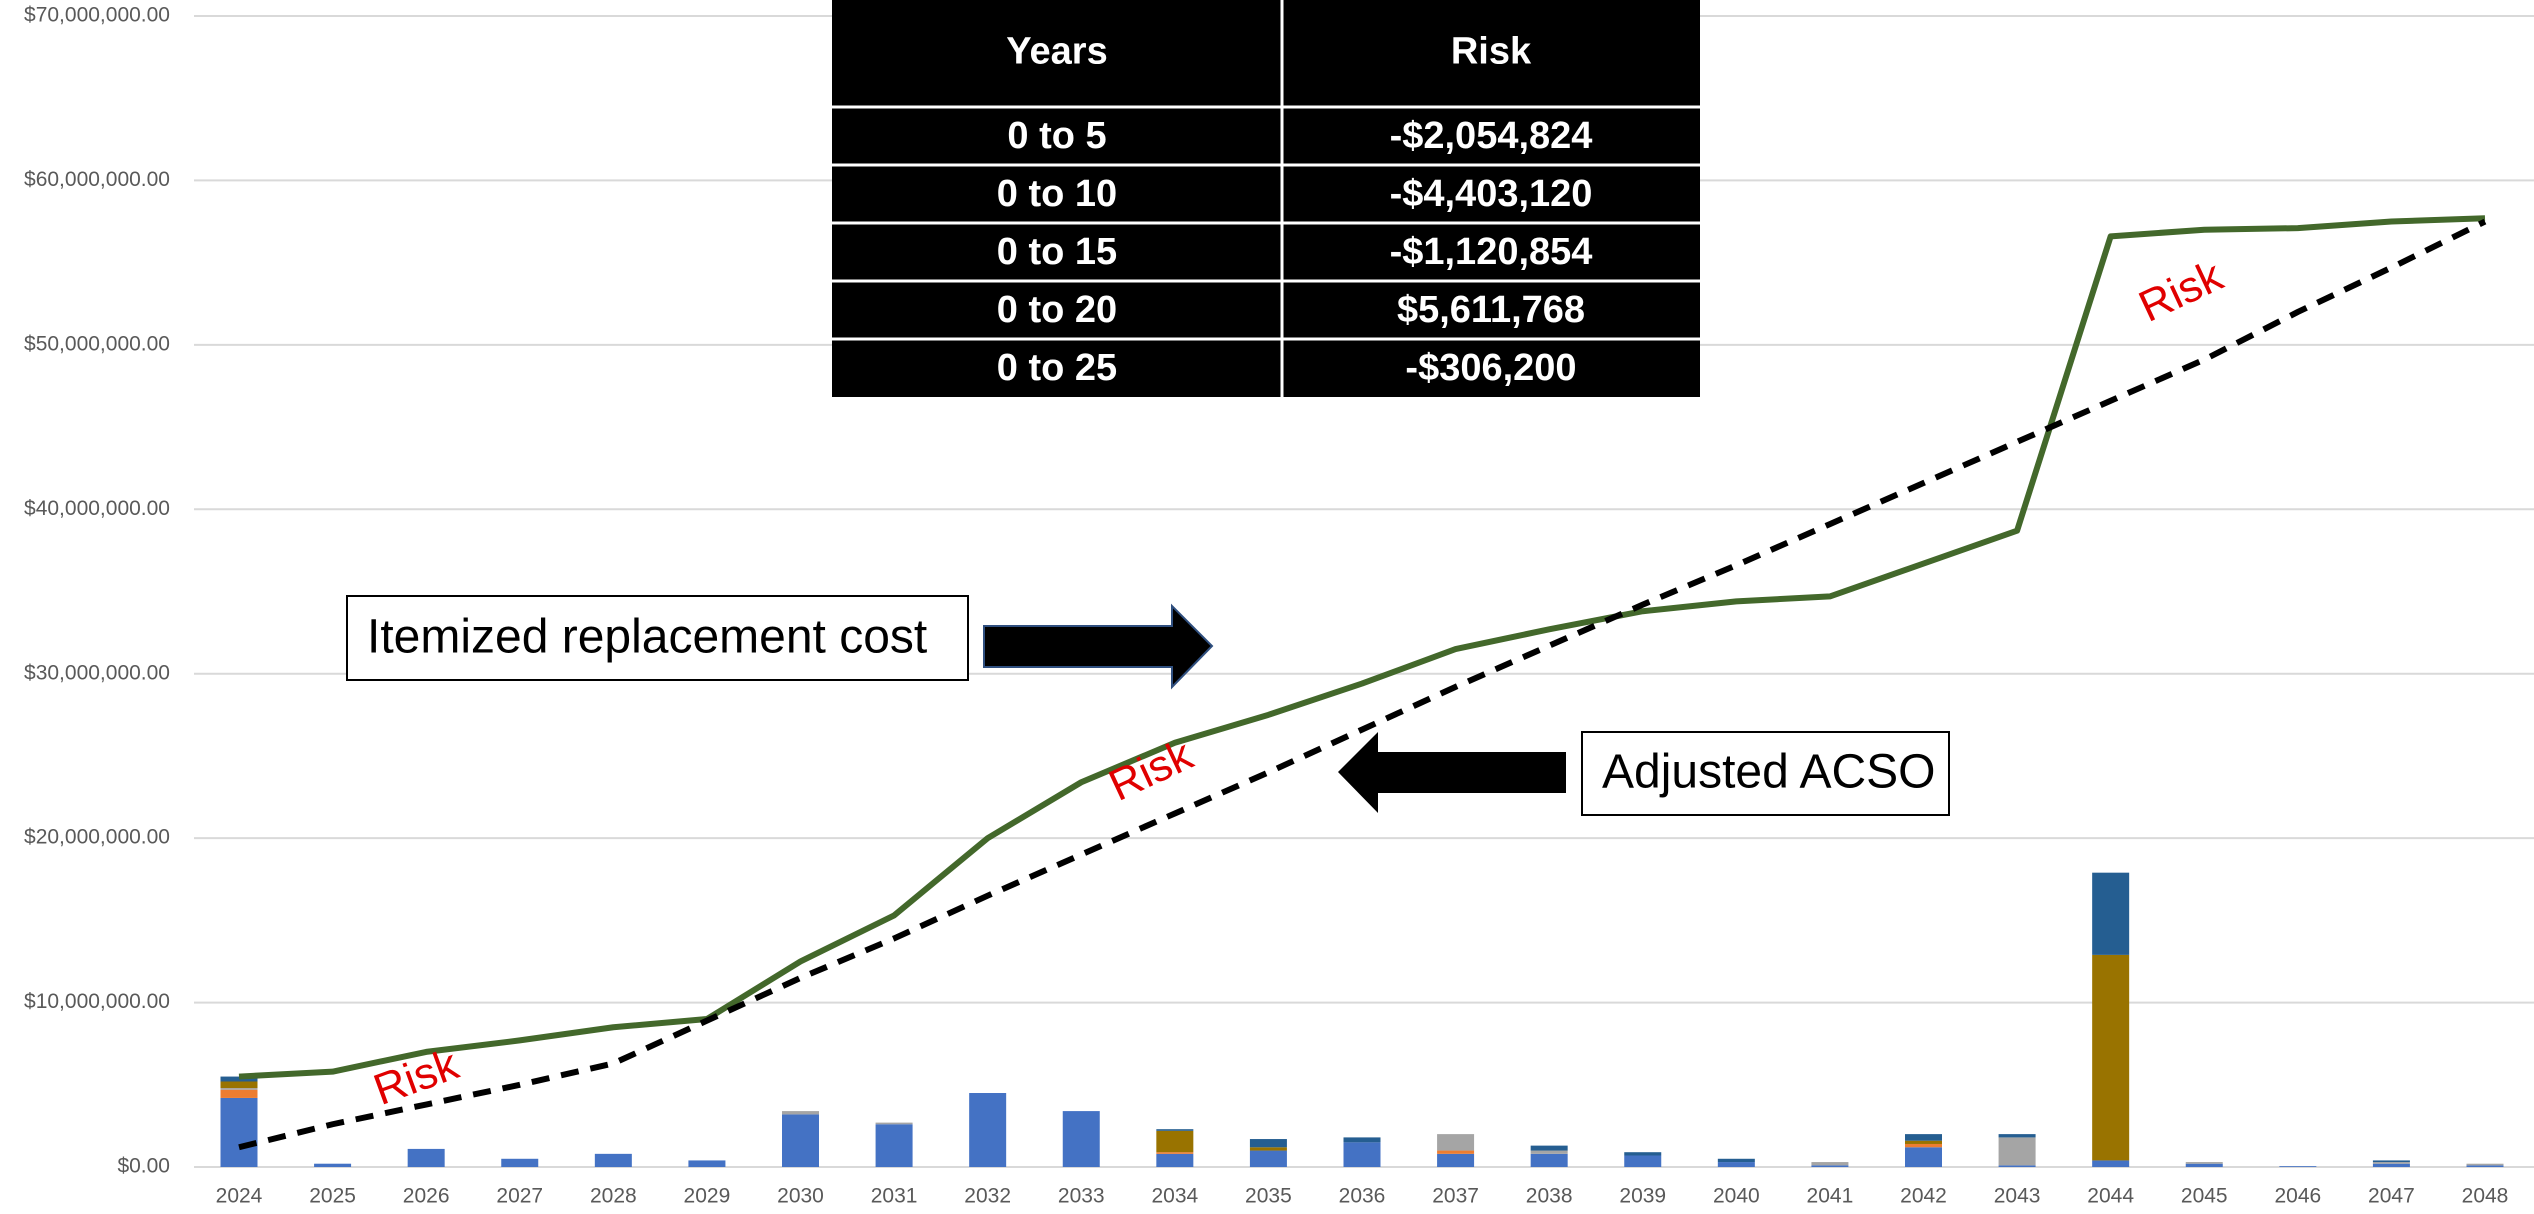  Describe the element at coordinates (97, 343) in the screenshot. I see `y-tick-label: $50,000,000.00` at that location.